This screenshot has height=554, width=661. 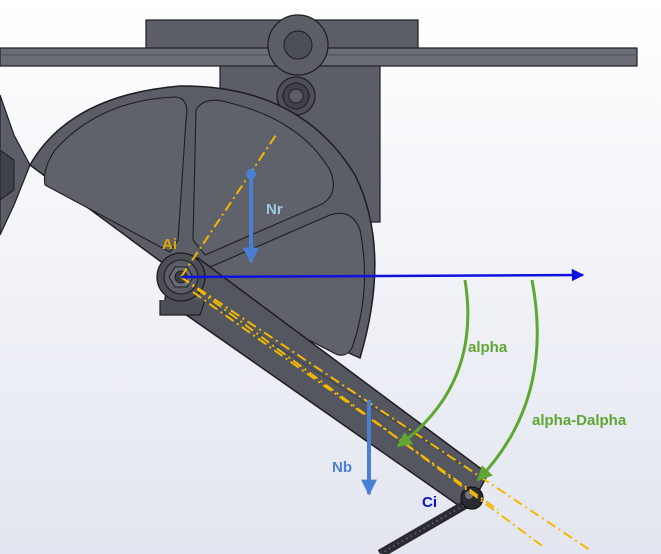 What do you see at coordinates (507, 380) in the screenshot?
I see `alpha-dalpha-angle-arc` at bounding box center [507, 380].